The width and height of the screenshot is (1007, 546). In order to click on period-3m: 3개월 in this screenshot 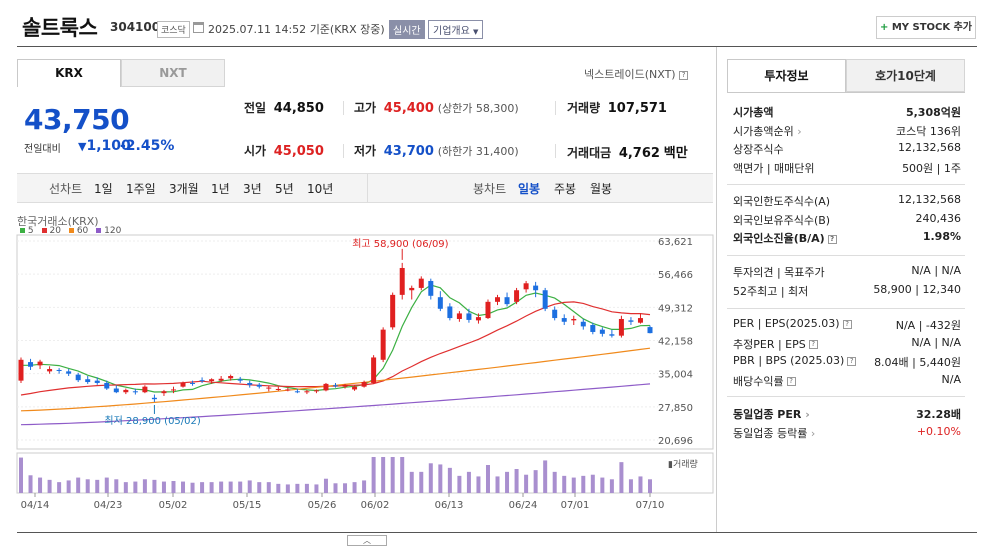, I will do `click(184, 189)`.